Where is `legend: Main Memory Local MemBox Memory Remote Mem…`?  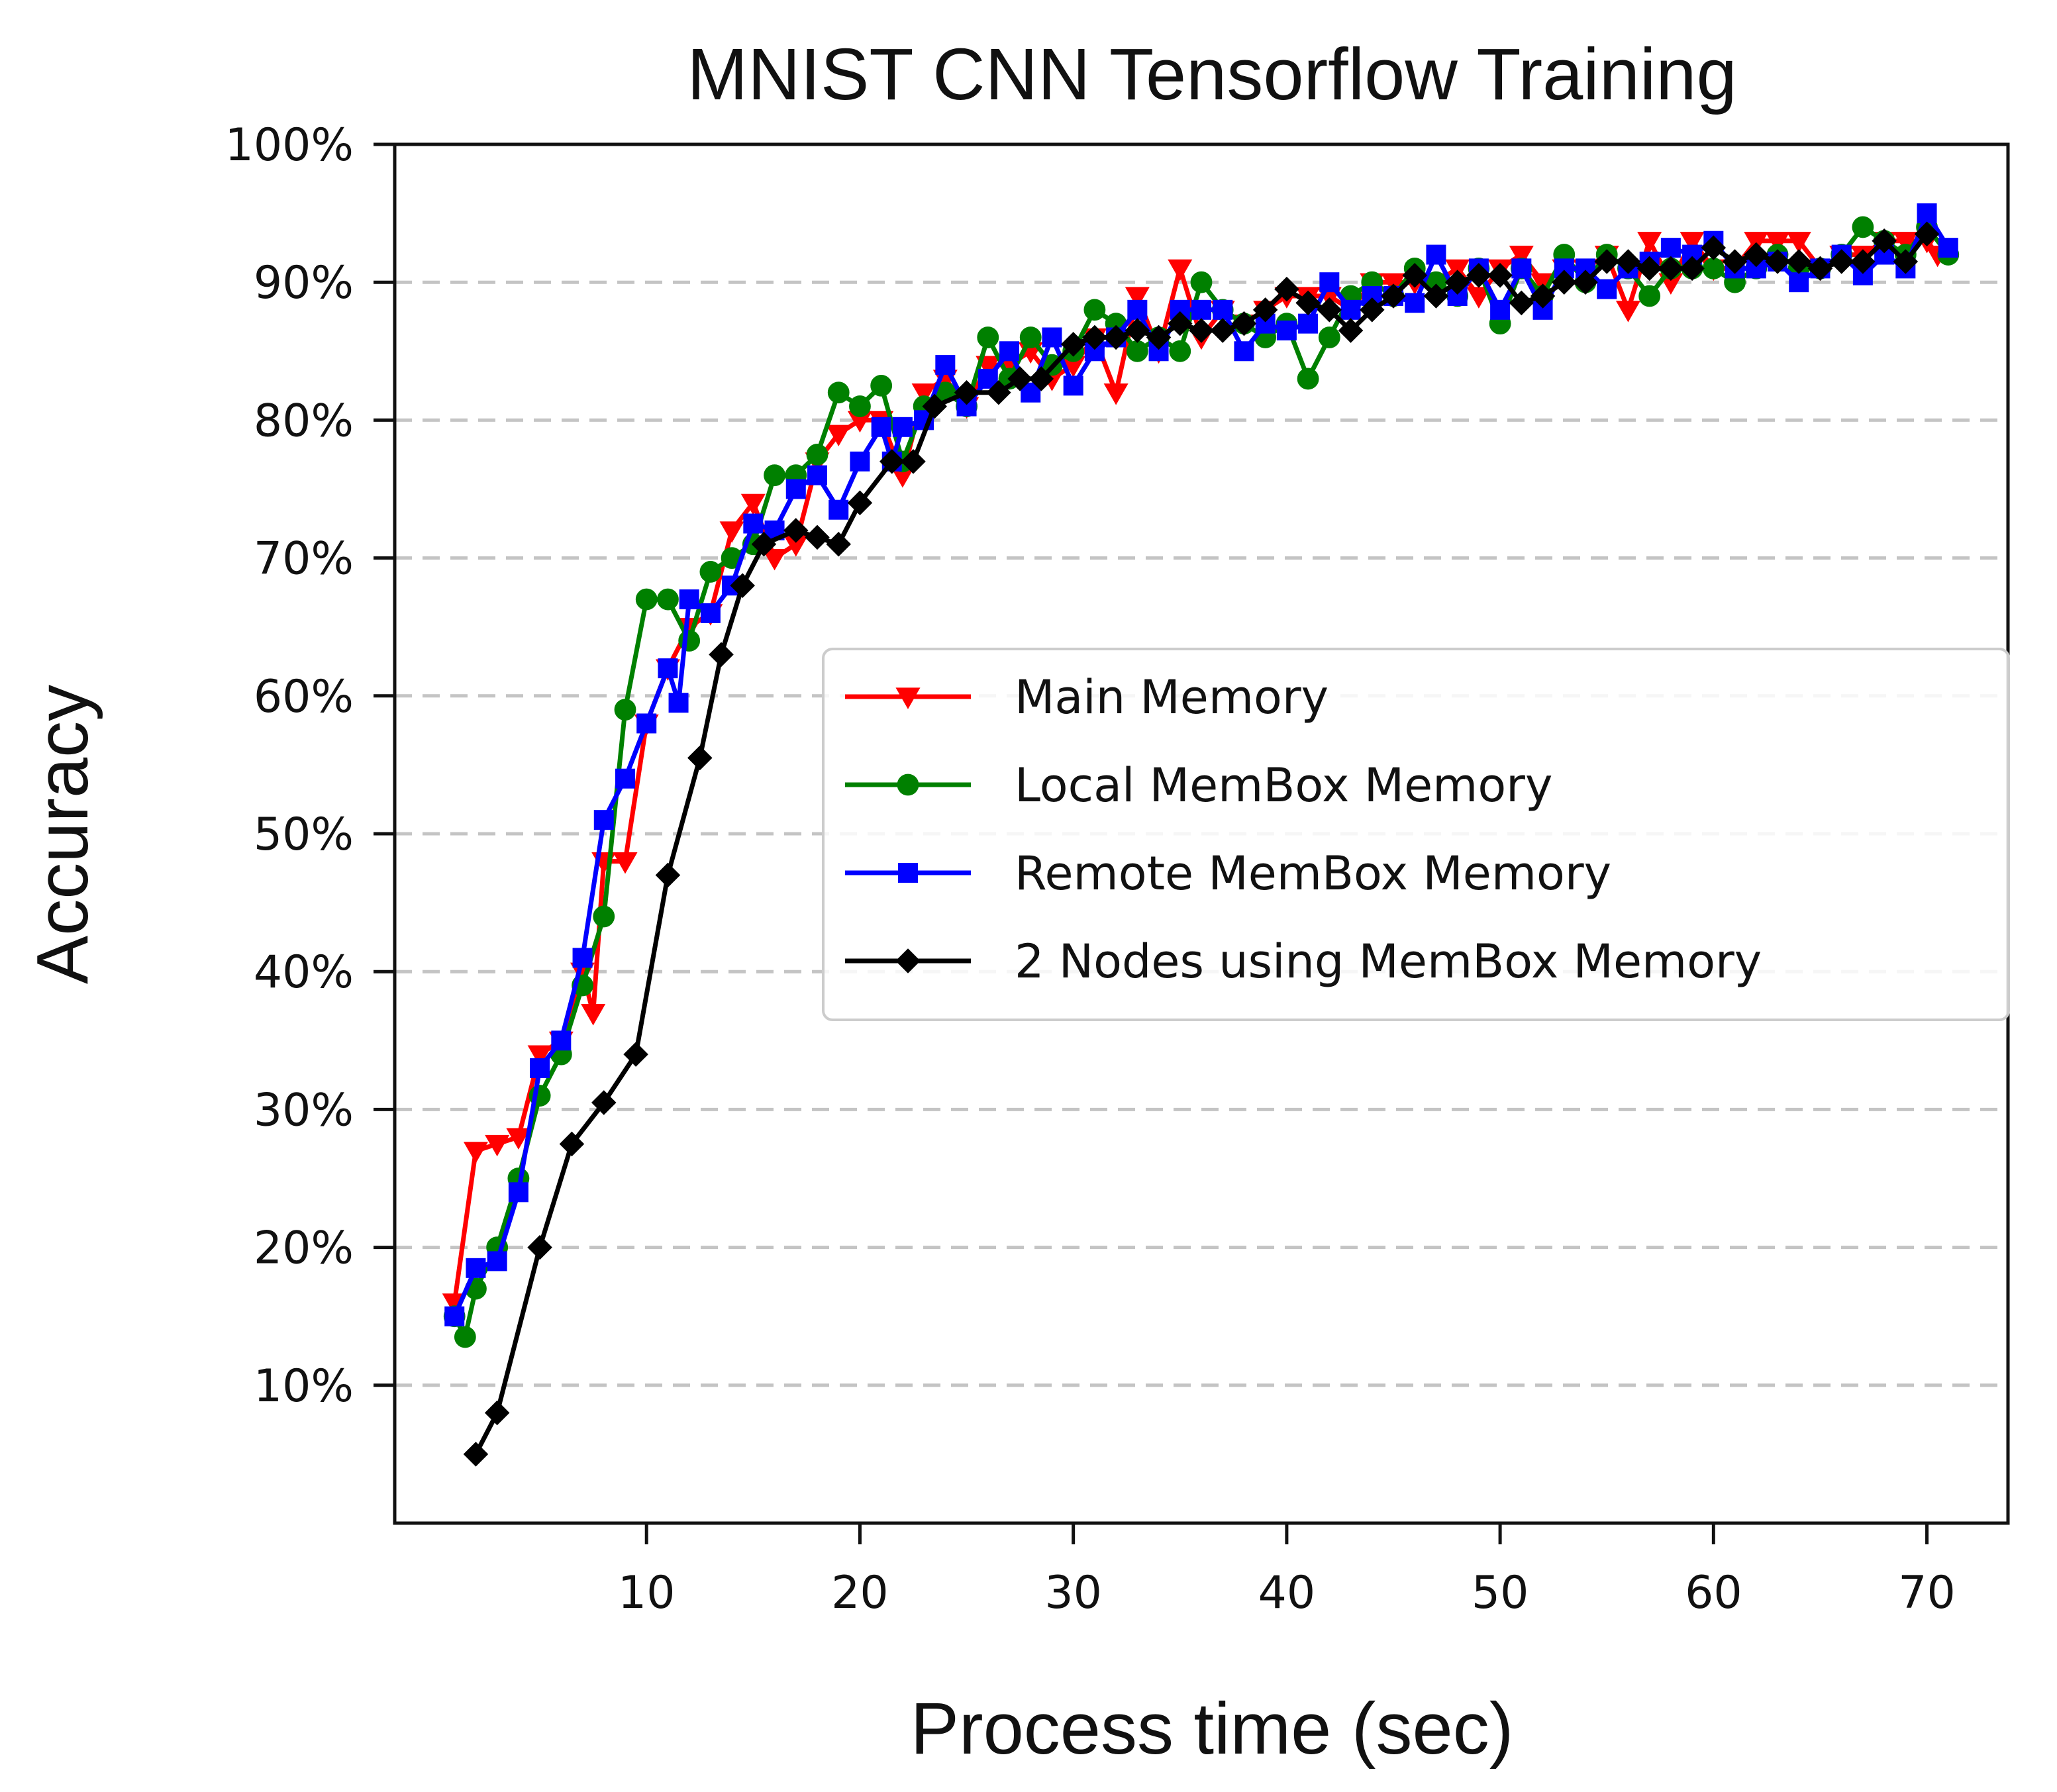
legend: Main Memory Local MemBox Memory Remote Mem… is located at coordinates (1416, 834).